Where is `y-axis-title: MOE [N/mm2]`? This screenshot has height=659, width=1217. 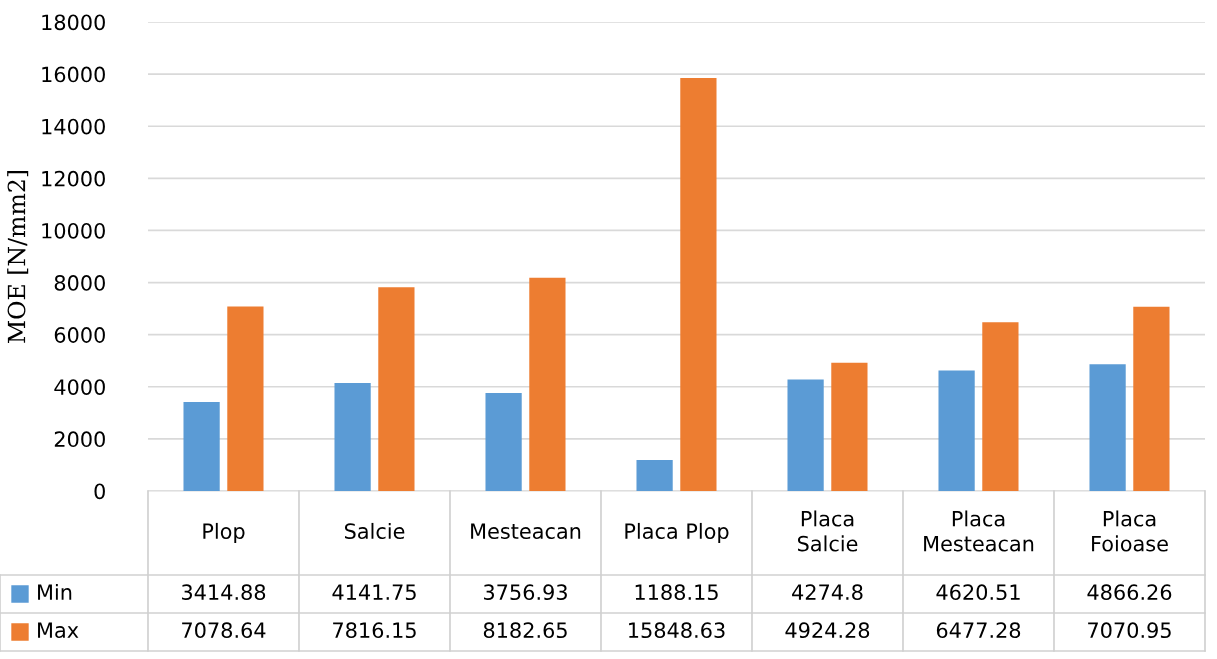 y-axis-title: MOE [N/mm2] is located at coordinates (18, 256).